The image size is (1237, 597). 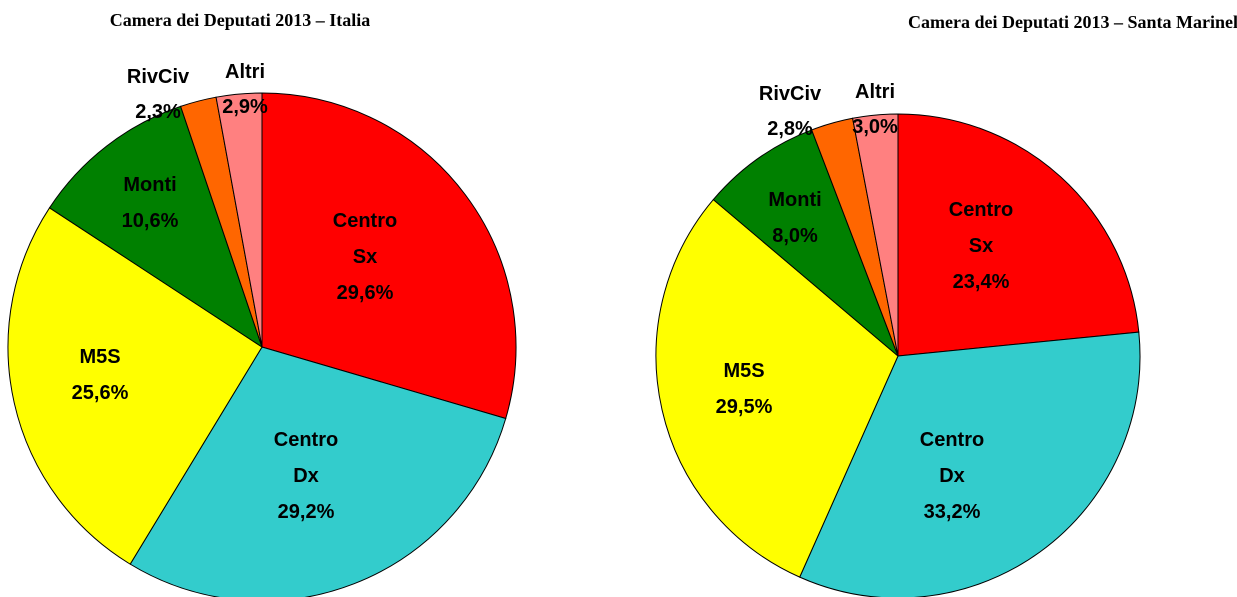 What do you see at coordinates (100, 393) in the screenshot?
I see `value-label: 25,6%` at bounding box center [100, 393].